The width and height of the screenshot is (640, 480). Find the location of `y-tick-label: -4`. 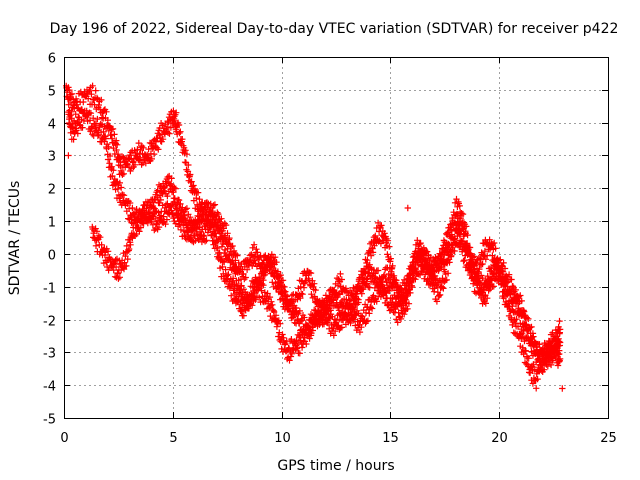

y-tick-label: -4 is located at coordinates (49, 387).